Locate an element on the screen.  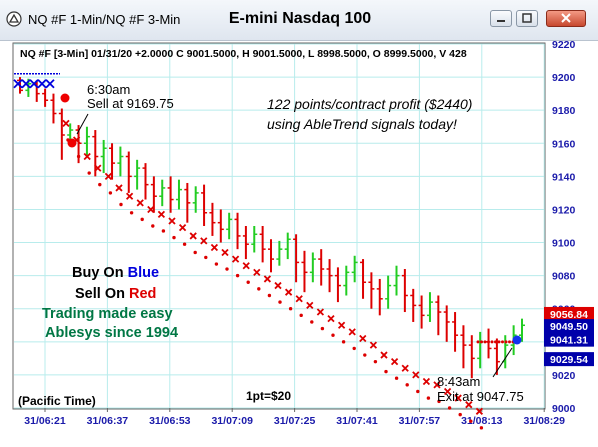
maximize-icon is located at coordinates (527, 18).